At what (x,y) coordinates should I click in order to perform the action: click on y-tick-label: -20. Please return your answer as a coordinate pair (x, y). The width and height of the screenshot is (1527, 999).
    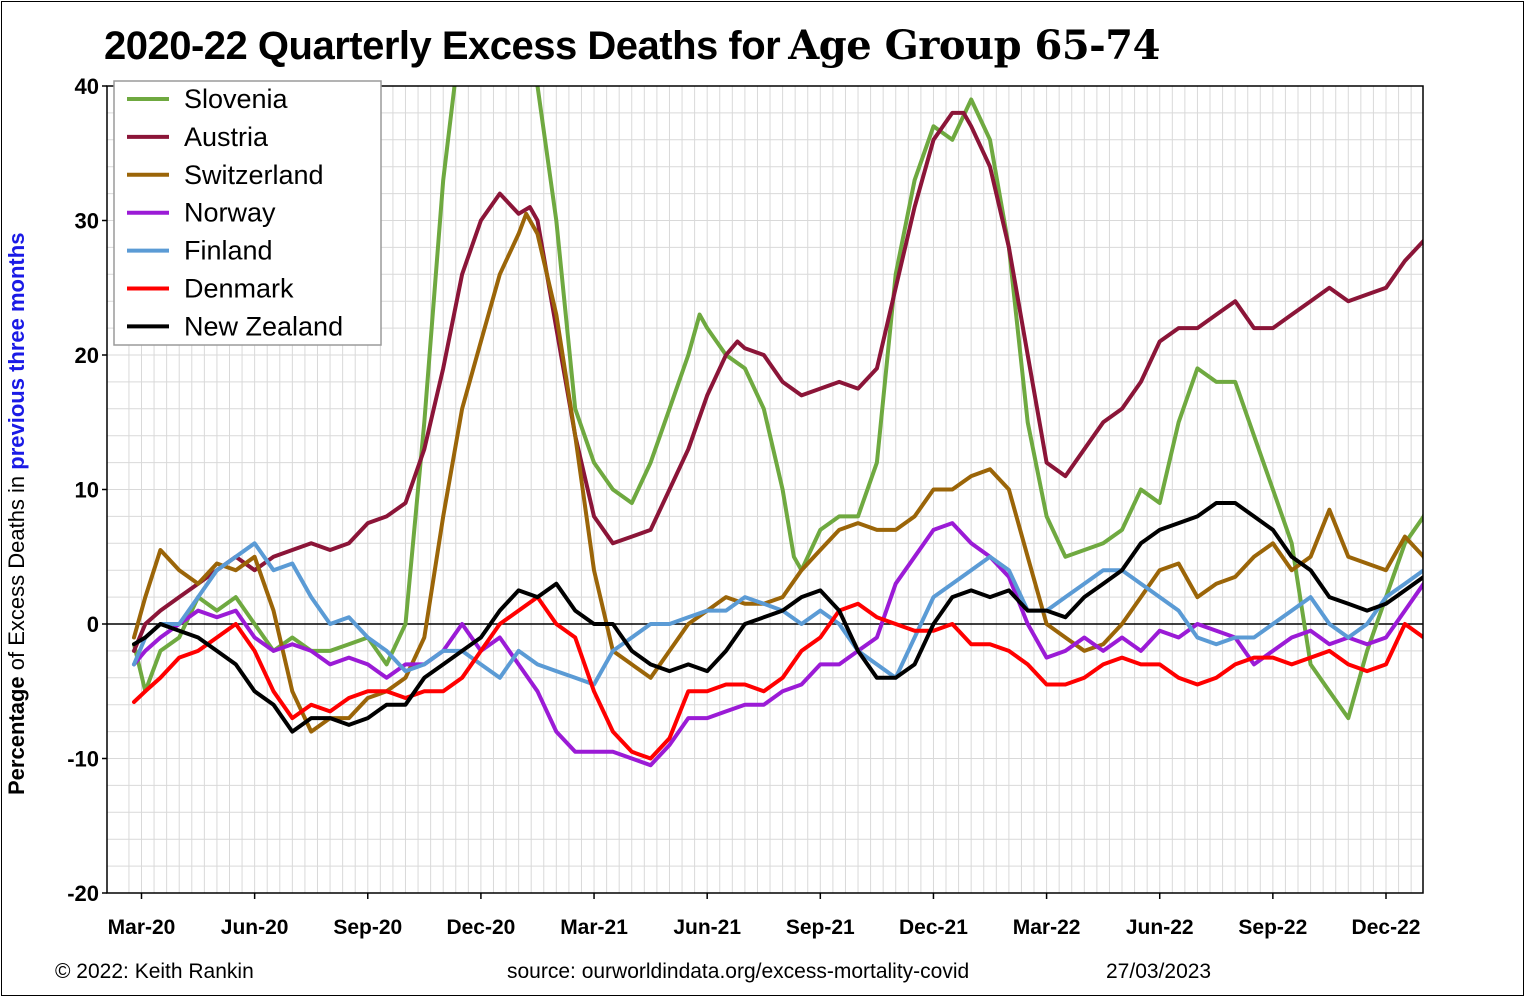
    Looking at the image, I should click on (83, 893).